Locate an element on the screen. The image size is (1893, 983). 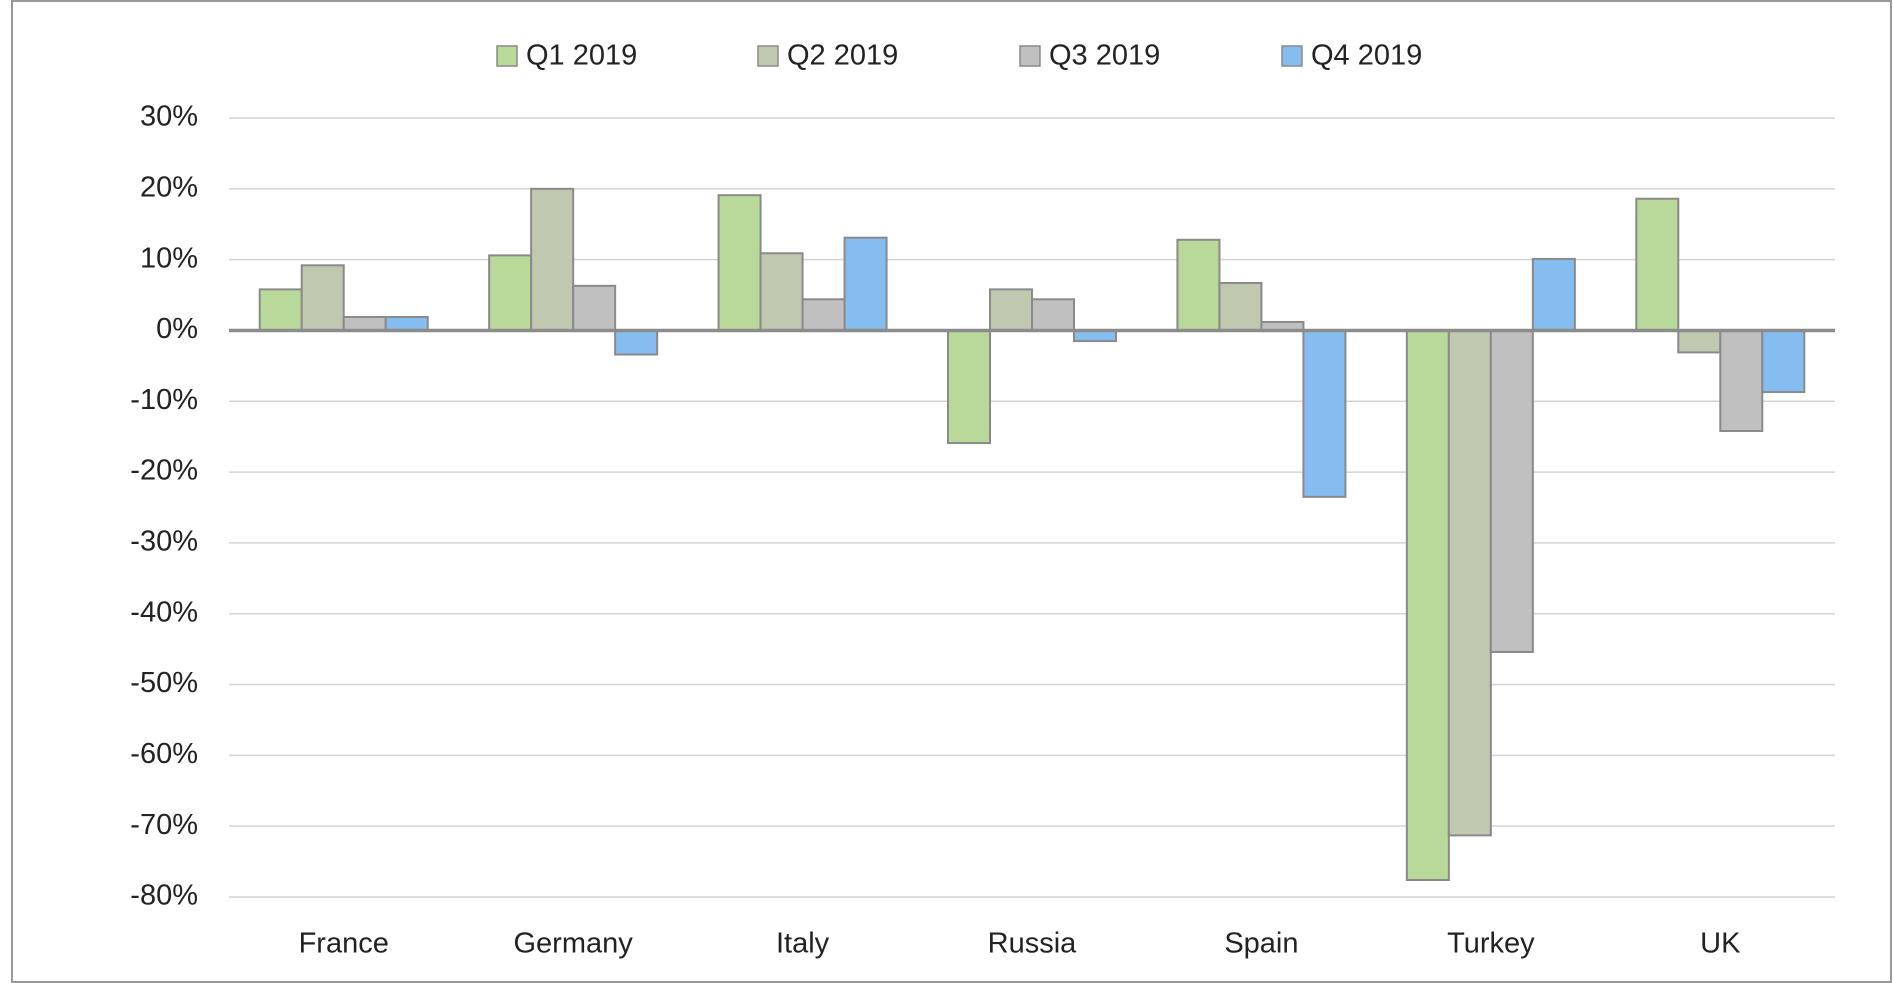
x-tick-label: Italy is located at coordinates (803, 944).